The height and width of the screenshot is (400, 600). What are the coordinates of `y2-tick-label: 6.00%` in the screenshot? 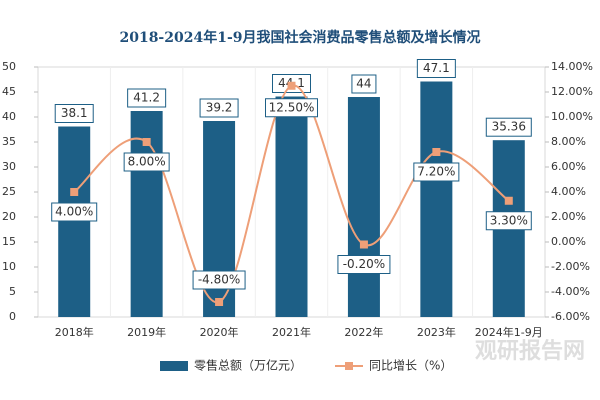 It's located at (568, 166).